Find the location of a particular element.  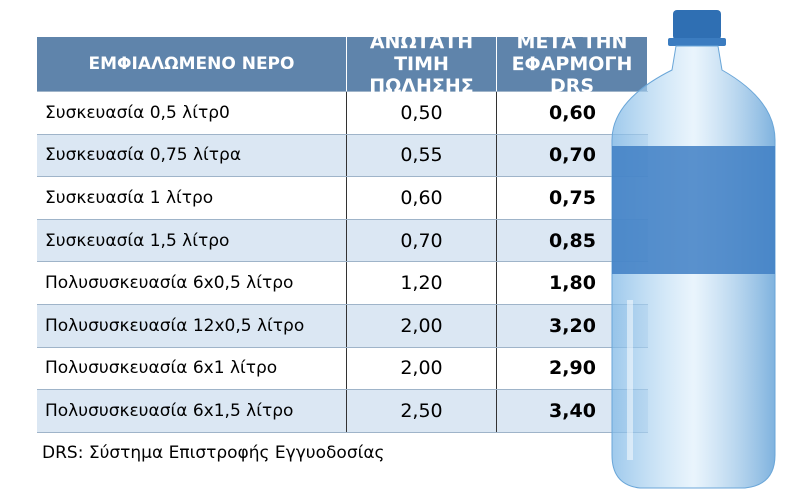

header-cell: ΕΜΦΙΑΛΩΜΕΝΟ ΝΕΡΟ is located at coordinates (192, 64).